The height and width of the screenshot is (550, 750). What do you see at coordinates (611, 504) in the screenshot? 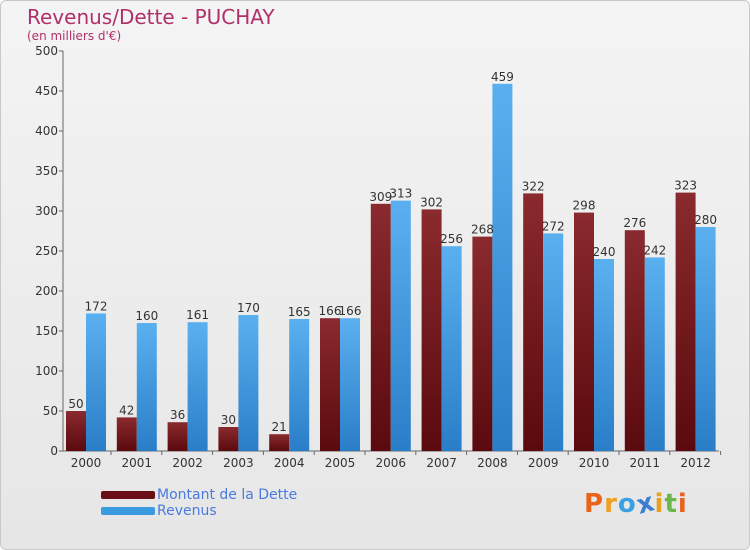
I see `logo-letter: r` at bounding box center [611, 504].